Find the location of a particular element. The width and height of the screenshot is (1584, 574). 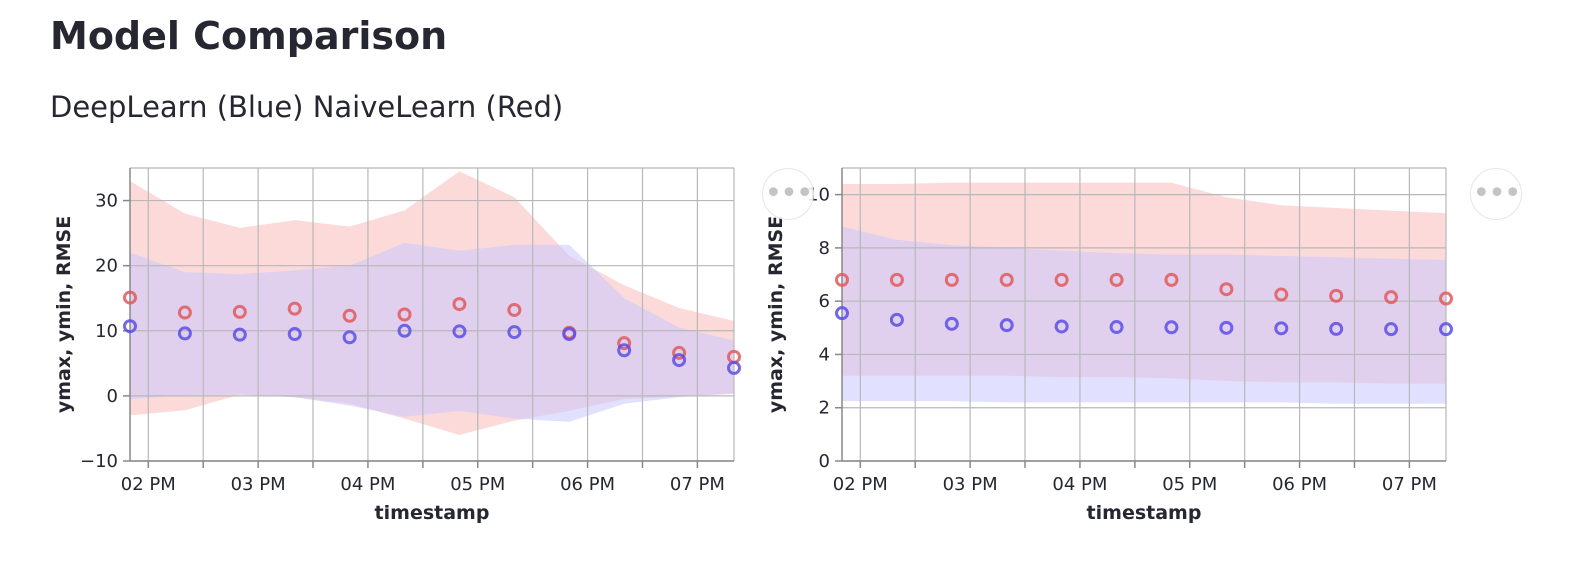

page-subtitle: DeepLearn (Blue) NaiveLearn (Red) is located at coordinates (307, 107).